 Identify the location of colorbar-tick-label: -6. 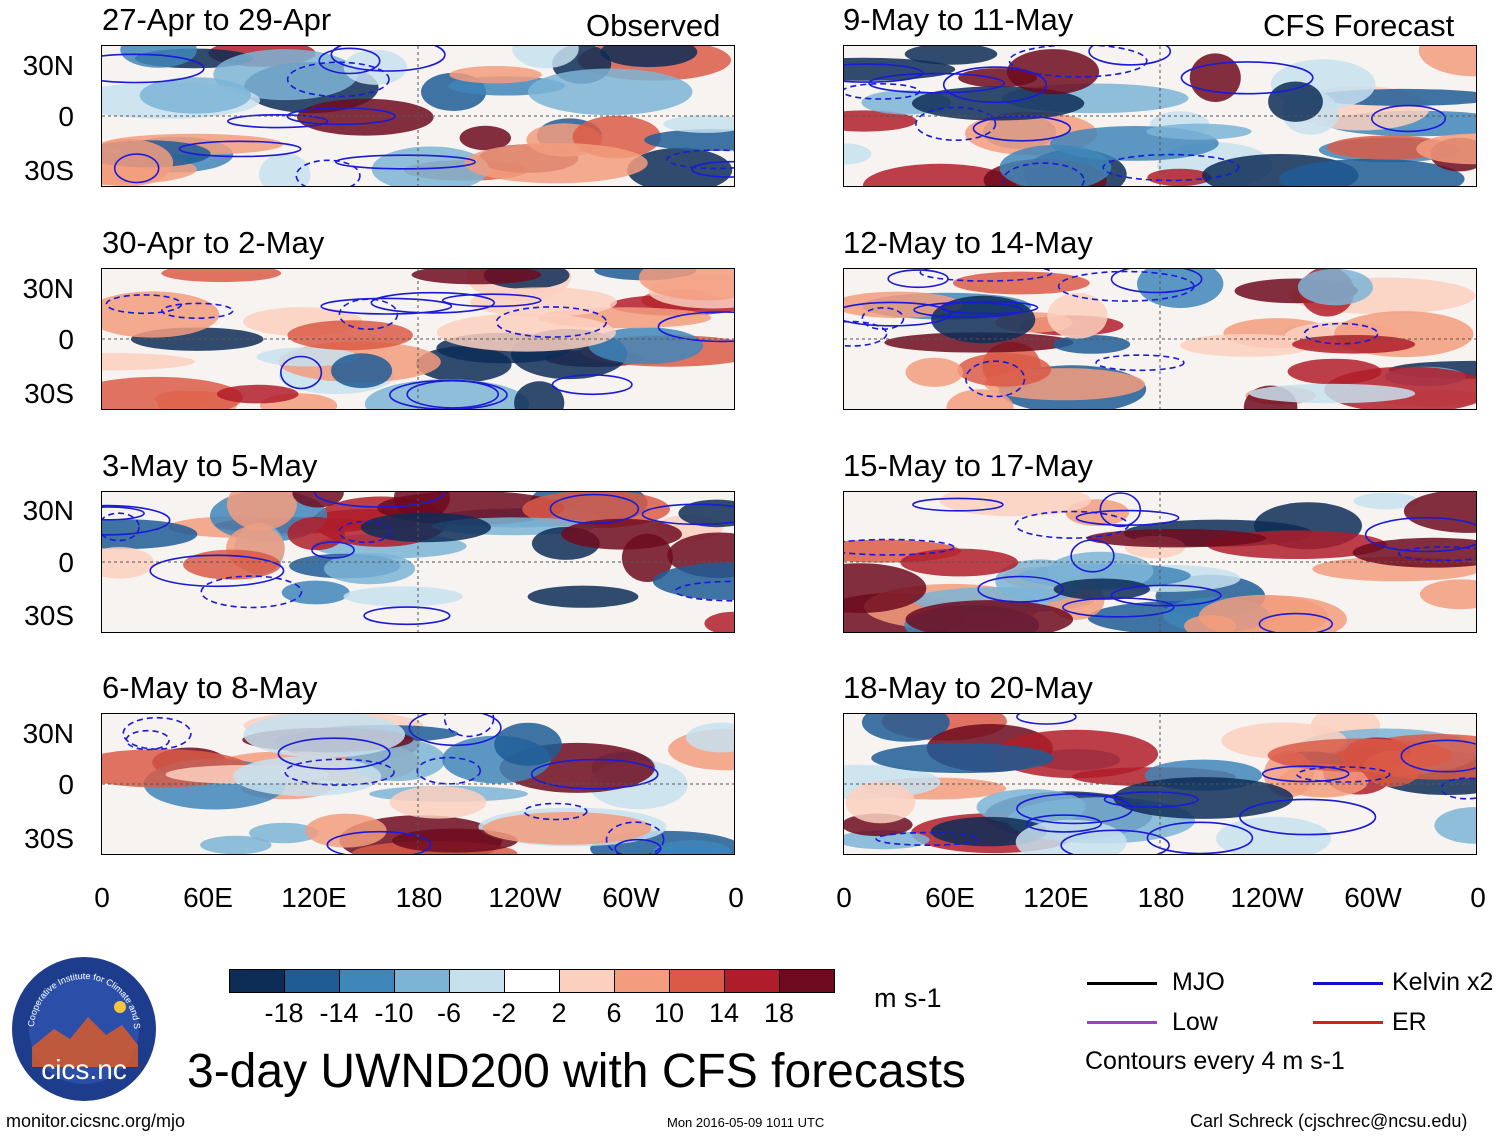
(448, 1013).